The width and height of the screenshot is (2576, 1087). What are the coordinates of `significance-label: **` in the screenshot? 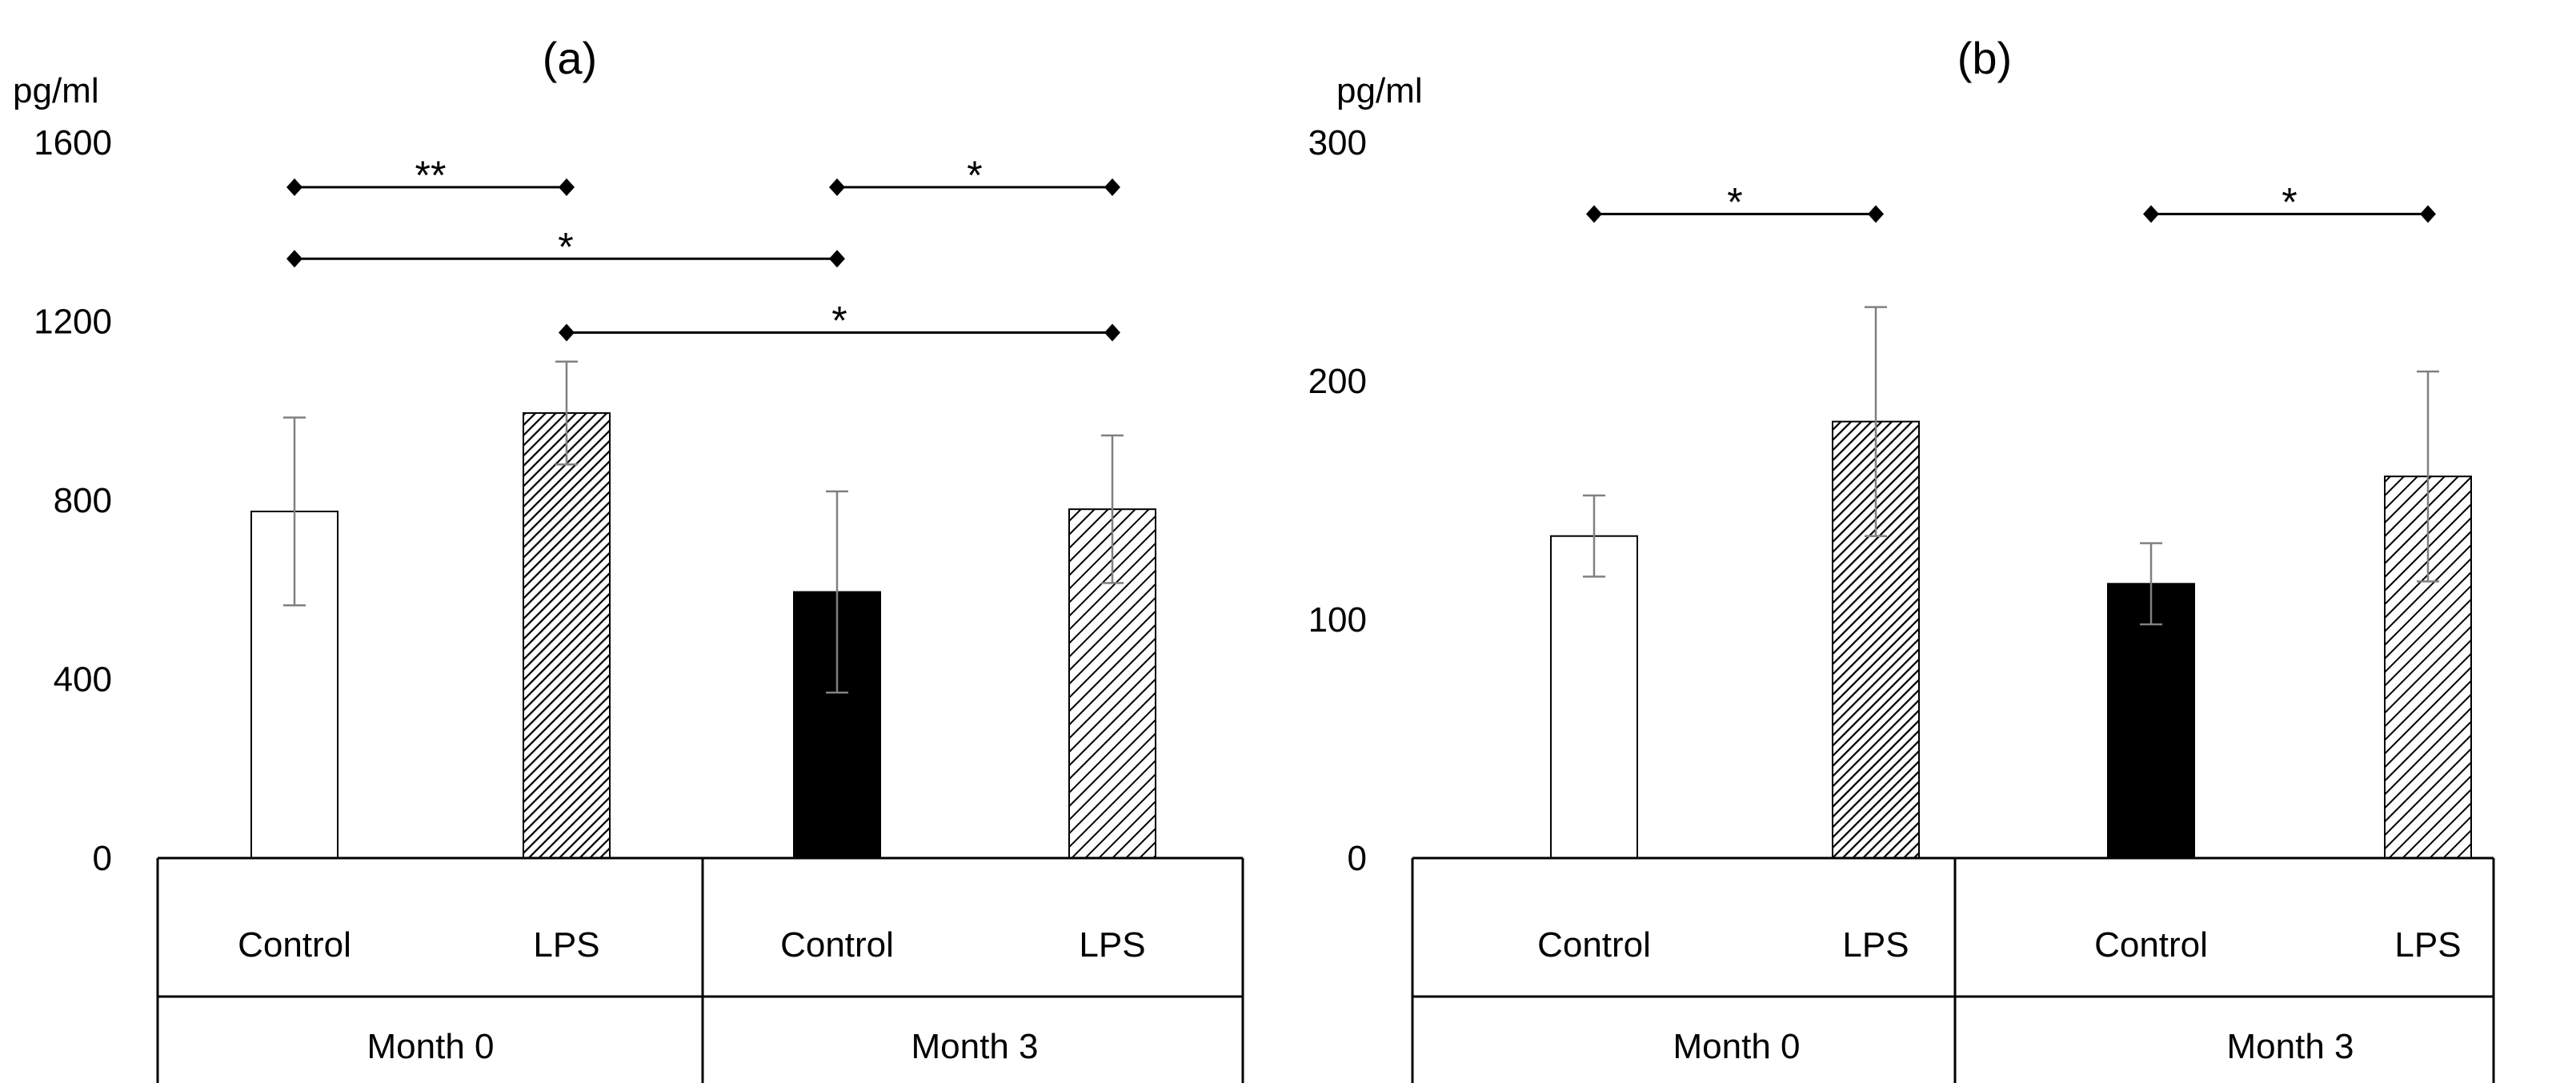 It's located at (431, 175).